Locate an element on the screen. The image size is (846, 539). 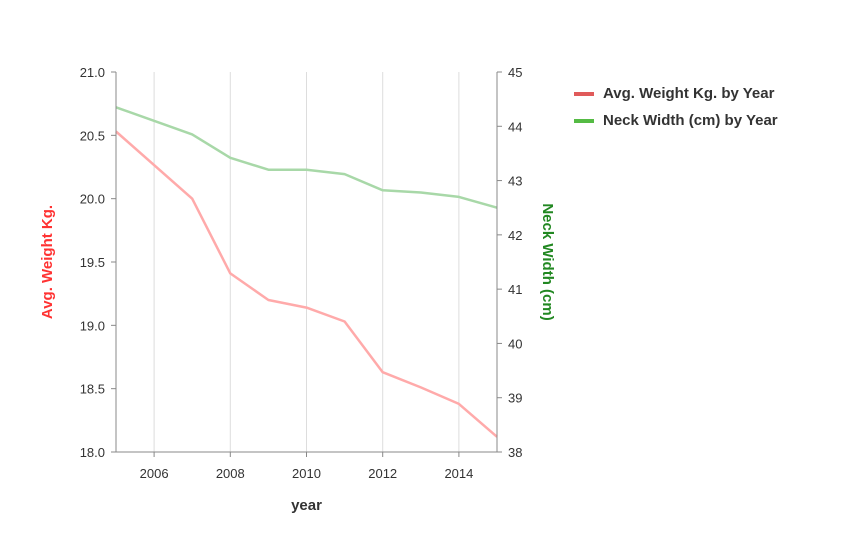
y-left-tick-label-19.0: 19.0 is located at coordinates (92, 325).